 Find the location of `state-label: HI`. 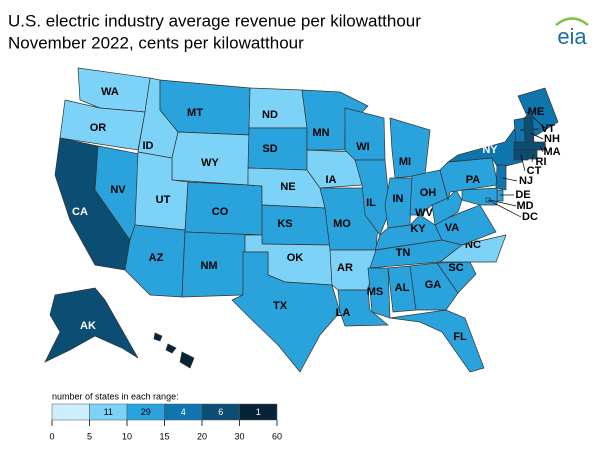

state-label: HI is located at coordinates (176, 361).